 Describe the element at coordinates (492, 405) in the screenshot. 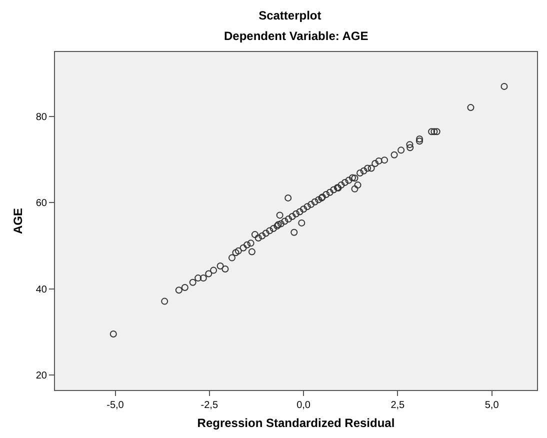

I see `x-tick-label: 5,0` at that location.